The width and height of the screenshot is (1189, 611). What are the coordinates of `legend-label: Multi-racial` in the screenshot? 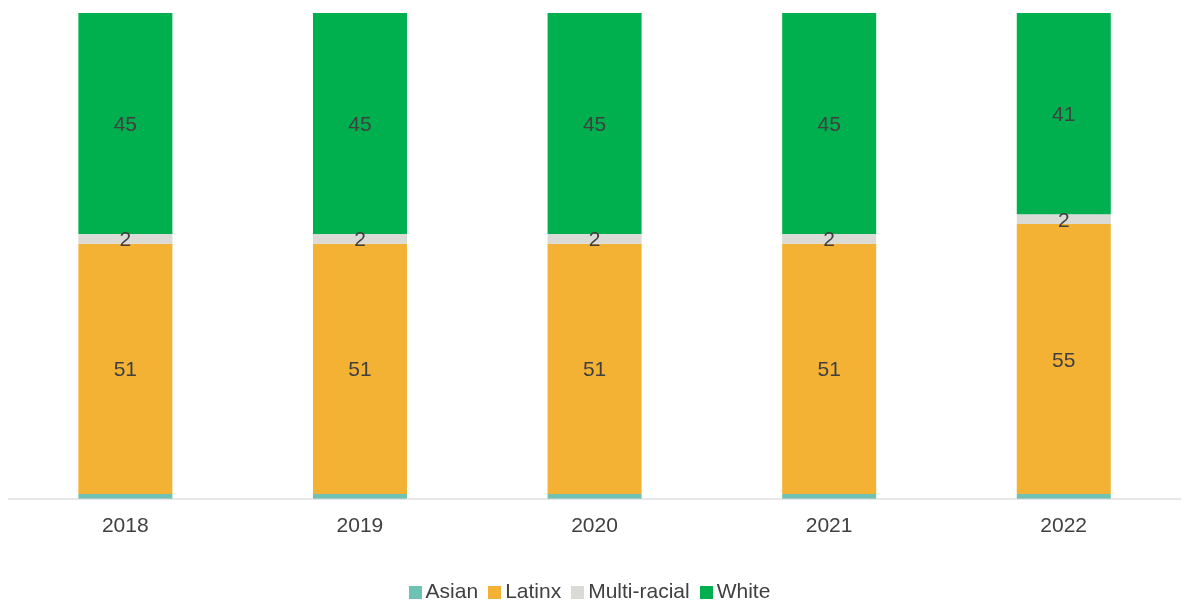 It's located at (639, 590).